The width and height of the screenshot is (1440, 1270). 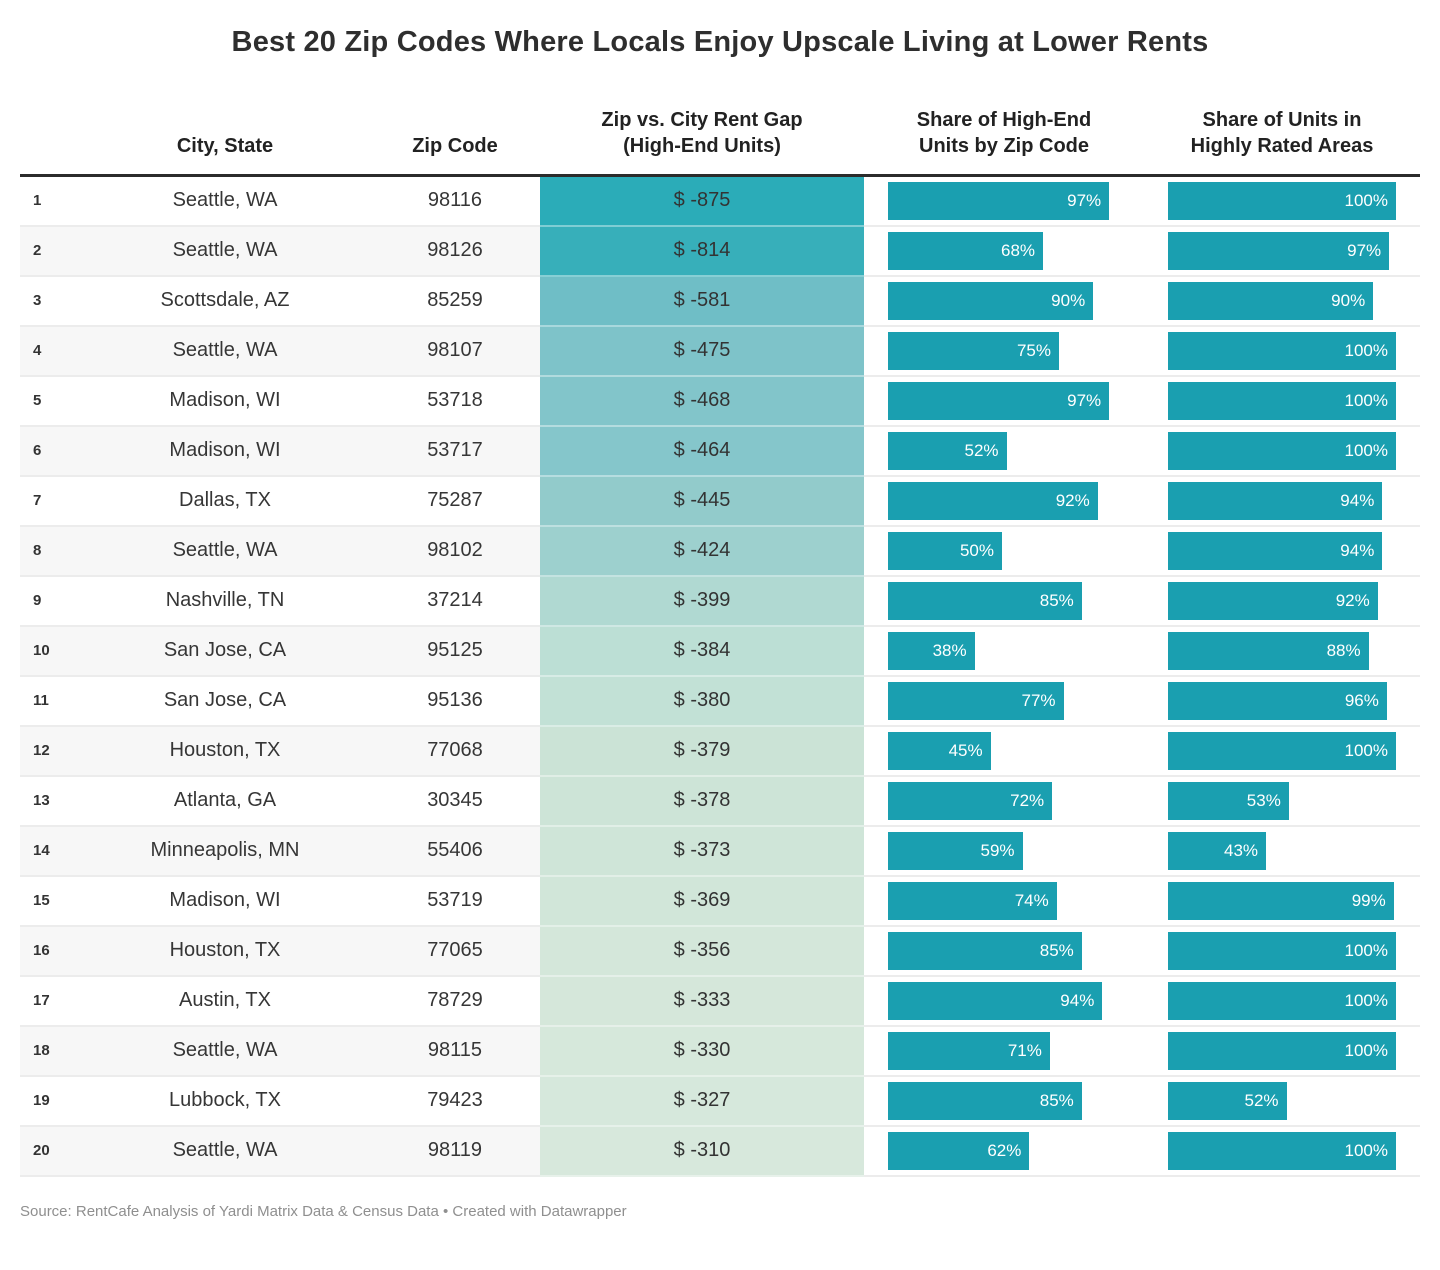 What do you see at coordinates (995, 1000) in the screenshot?
I see `share-high-end-bar: 94%` at bounding box center [995, 1000].